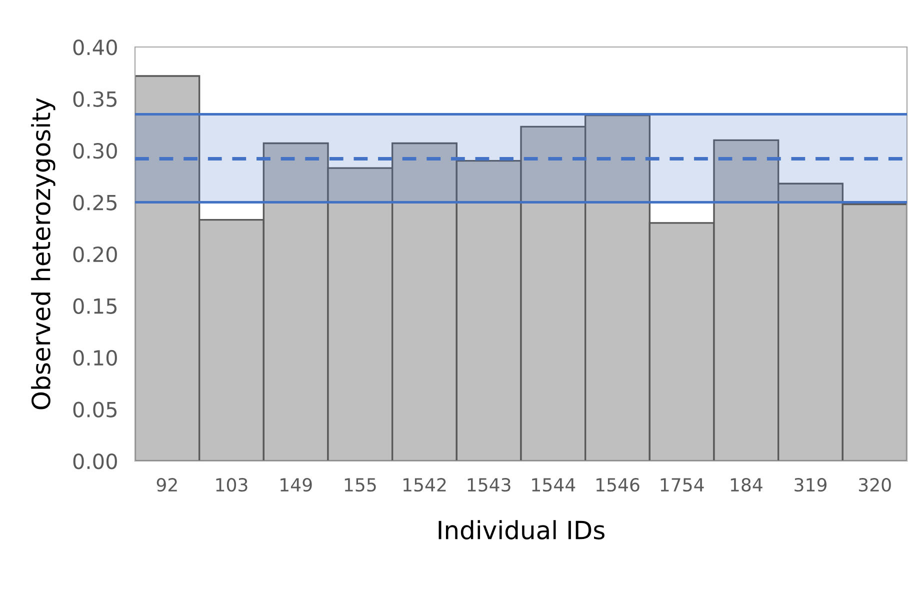 This screenshot has width=918, height=598. What do you see at coordinates (95, 99) in the screenshot?
I see `y-tick-label: 0.35` at bounding box center [95, 99].